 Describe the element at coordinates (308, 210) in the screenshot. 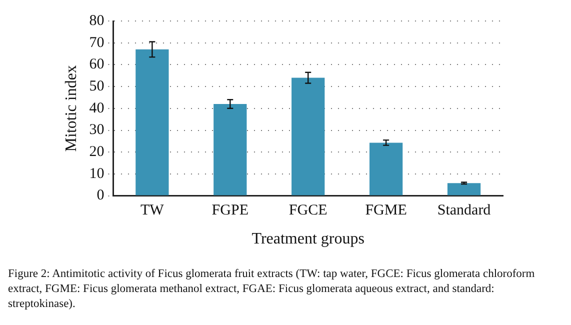

I see `x-tick-label: FGCE` at that location.